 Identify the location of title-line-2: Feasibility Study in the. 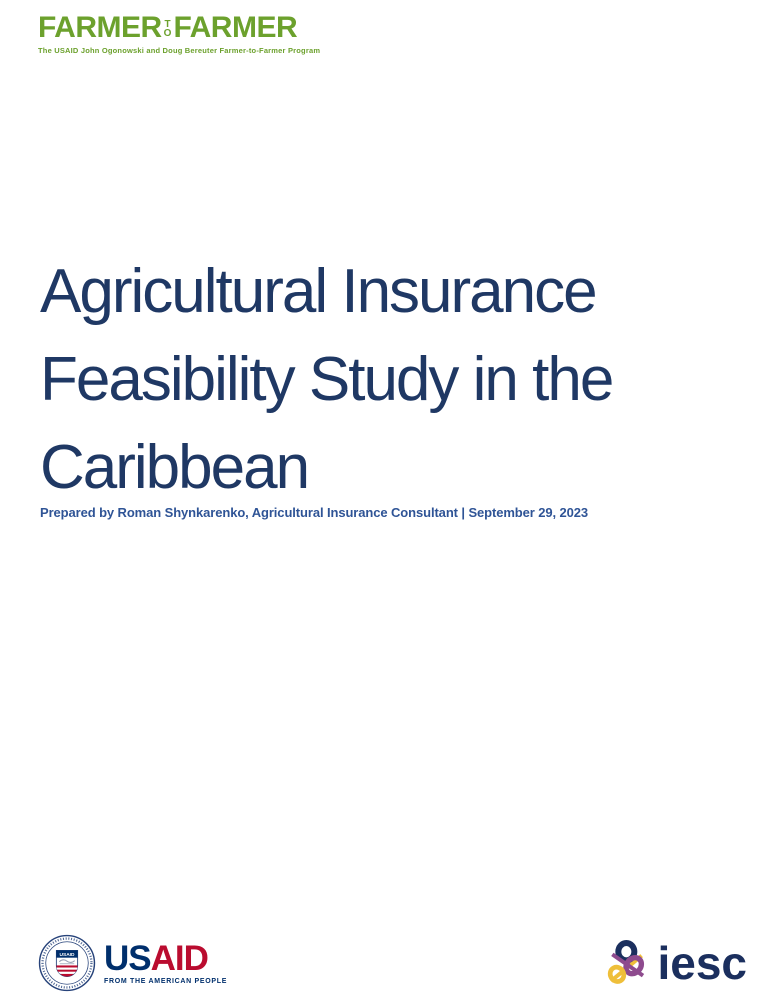
(327, 379).